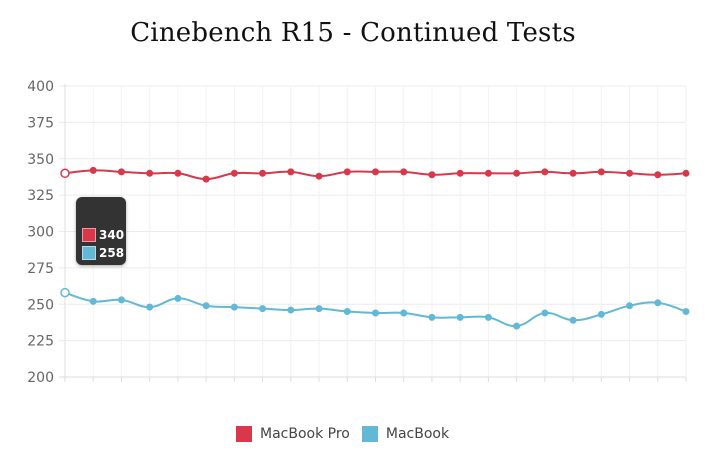 This screenshot has width=715, height=461. I want to click on tooltip-value-macbook-pro: 340, so click(112, 235).